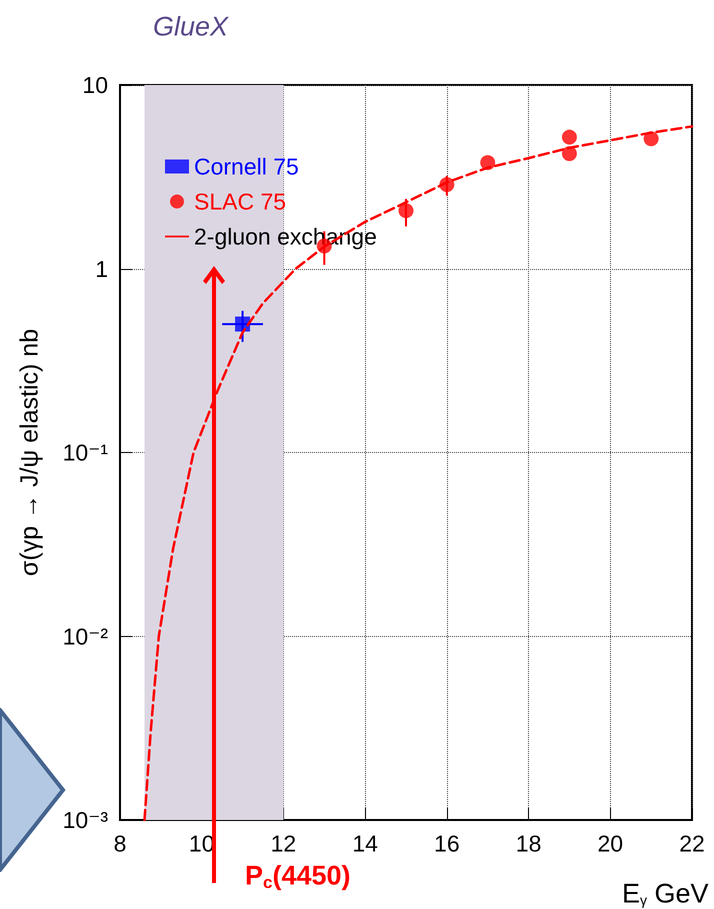 The width and height of the screenshot is (714, 909). What do you see at coordinates (365, 843) in the screenshot?
I see `x-tick-label: 14` at bounding box center [365, 843].